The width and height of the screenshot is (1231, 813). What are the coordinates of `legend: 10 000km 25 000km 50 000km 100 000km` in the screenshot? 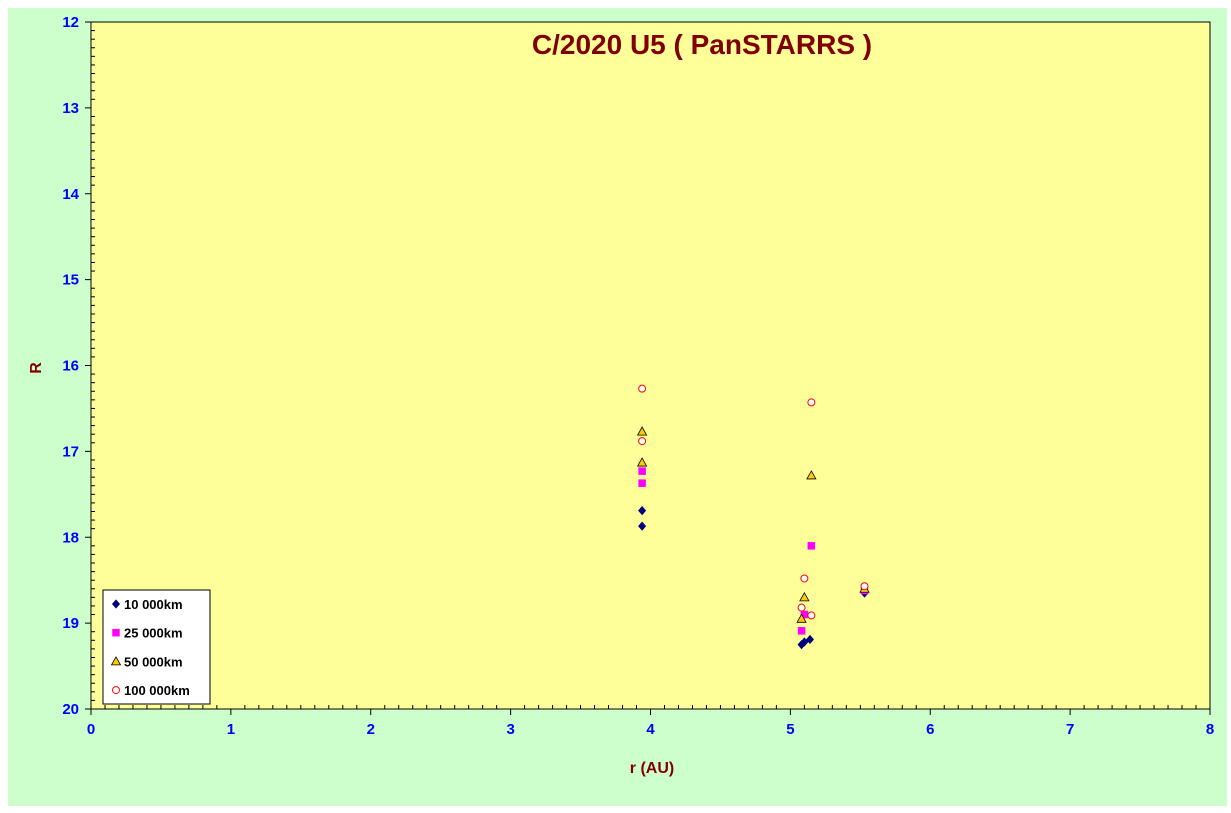 It's located at (156, 647).